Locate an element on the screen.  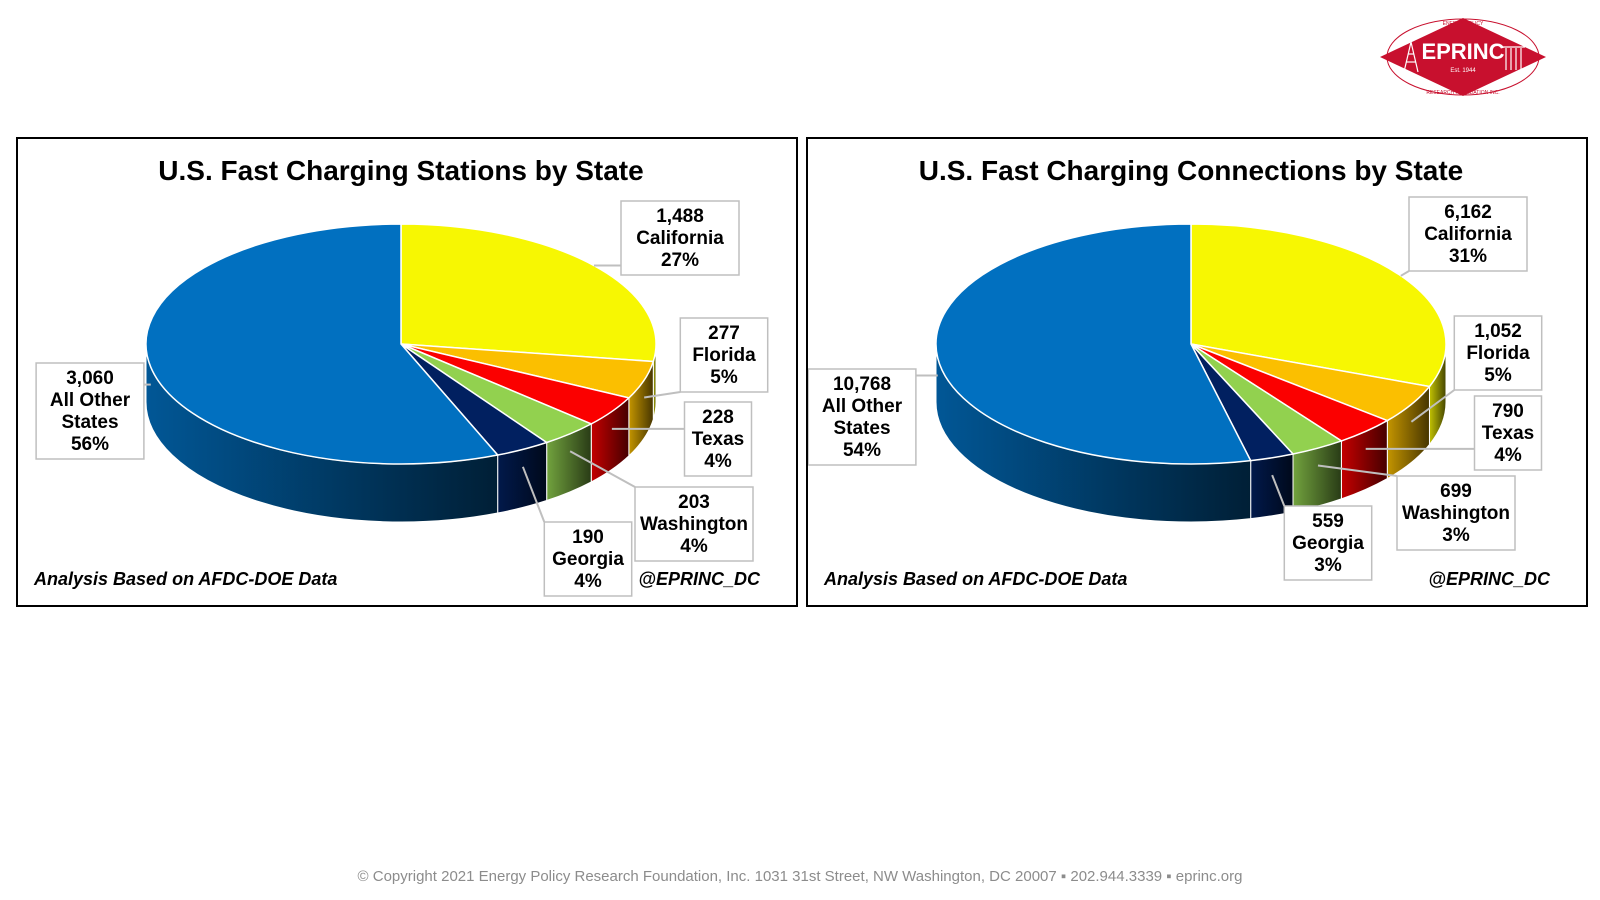
data-label-value: 10,768 is located at coordinates (862, 384).